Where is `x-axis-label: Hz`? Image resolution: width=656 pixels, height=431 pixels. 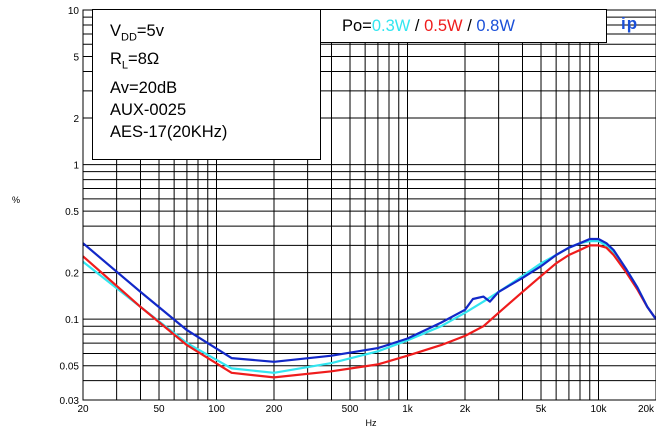
x-axis-label: Hz is located at coordinates (371, 423).